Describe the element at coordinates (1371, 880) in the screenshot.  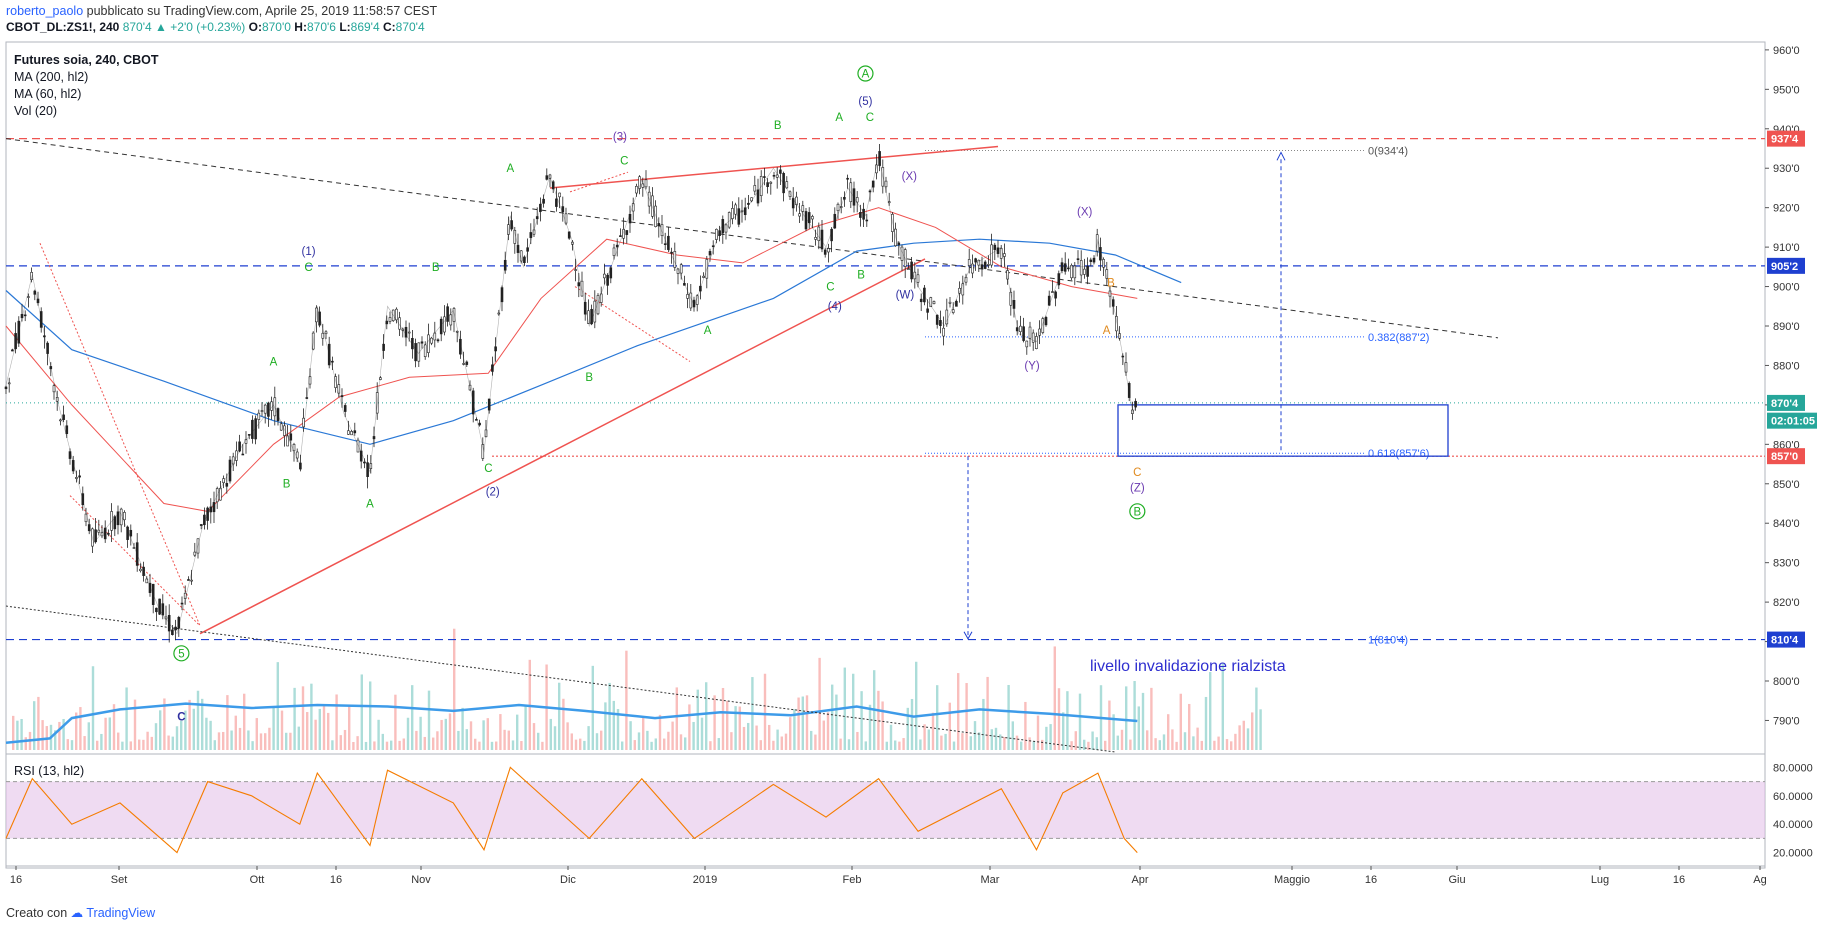
I see `time-tick-label: 16` at that location.